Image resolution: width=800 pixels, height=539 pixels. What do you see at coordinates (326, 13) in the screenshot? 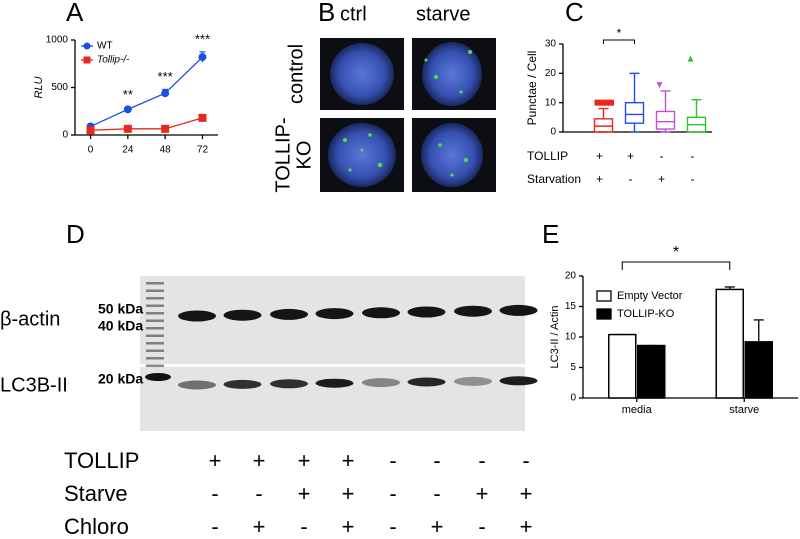
I see `panel-letter: B` at bounding box center [326, 13].